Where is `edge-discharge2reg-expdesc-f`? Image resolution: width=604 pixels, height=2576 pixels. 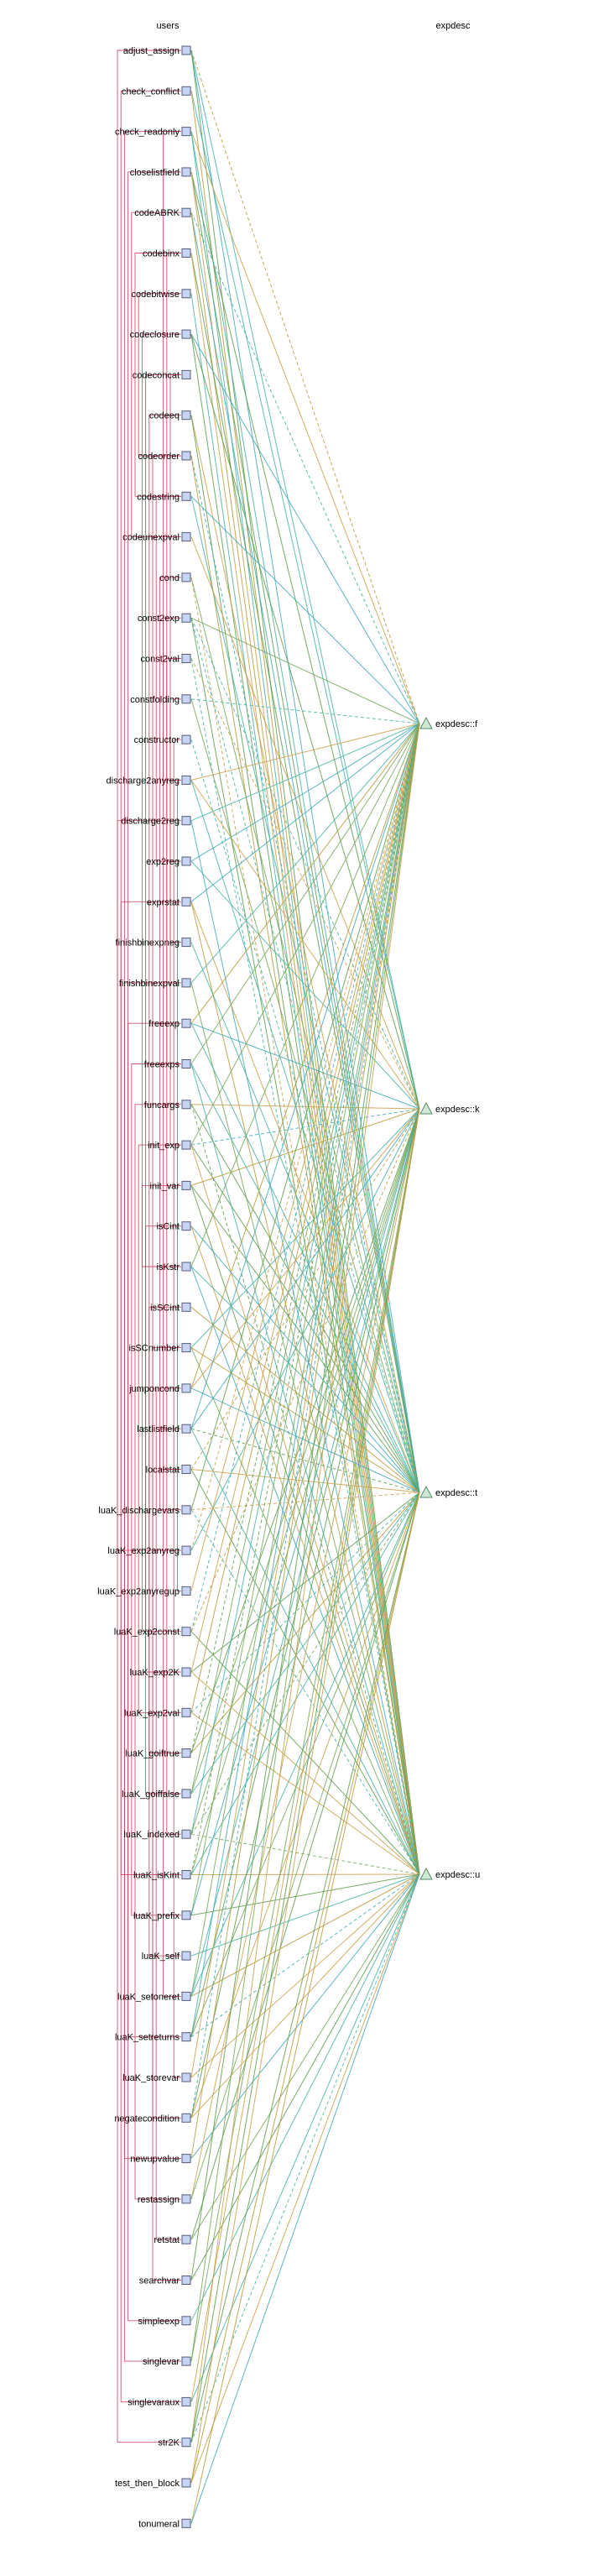 edge-discharge2reg-expdesc-f is located at coordinates (305, 772).